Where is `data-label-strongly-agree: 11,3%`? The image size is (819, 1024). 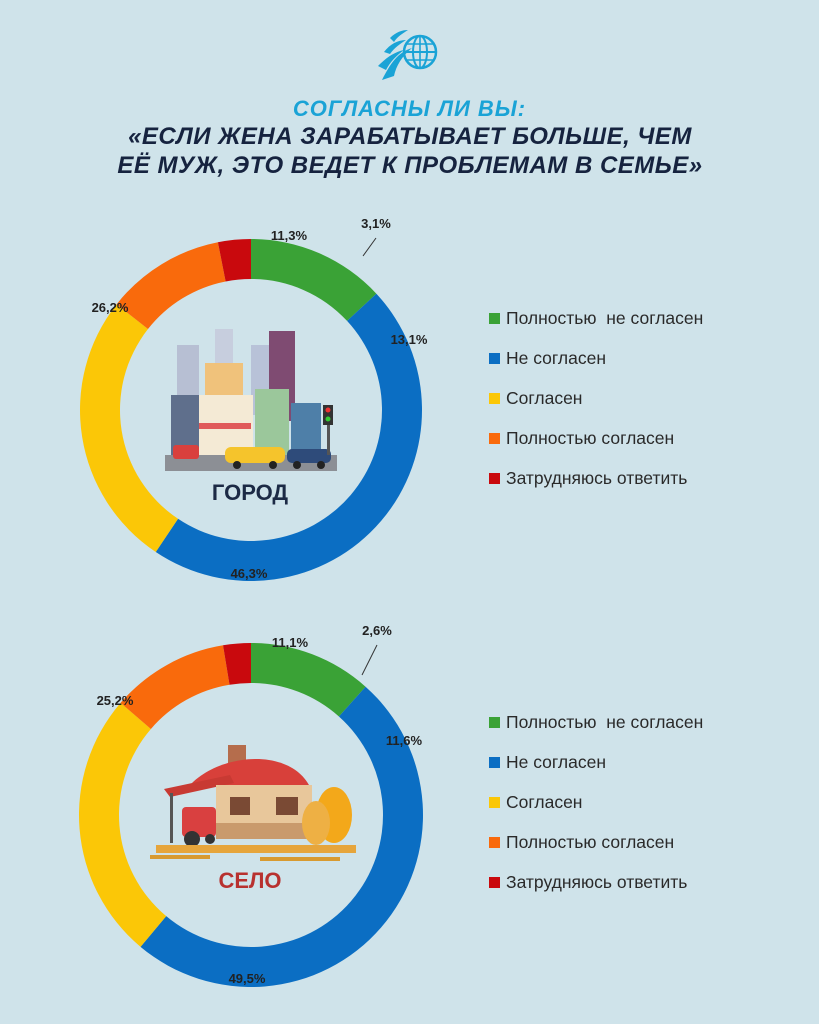 data-label-strongly-agree: 11,3% is located at coordinates (289, 235).